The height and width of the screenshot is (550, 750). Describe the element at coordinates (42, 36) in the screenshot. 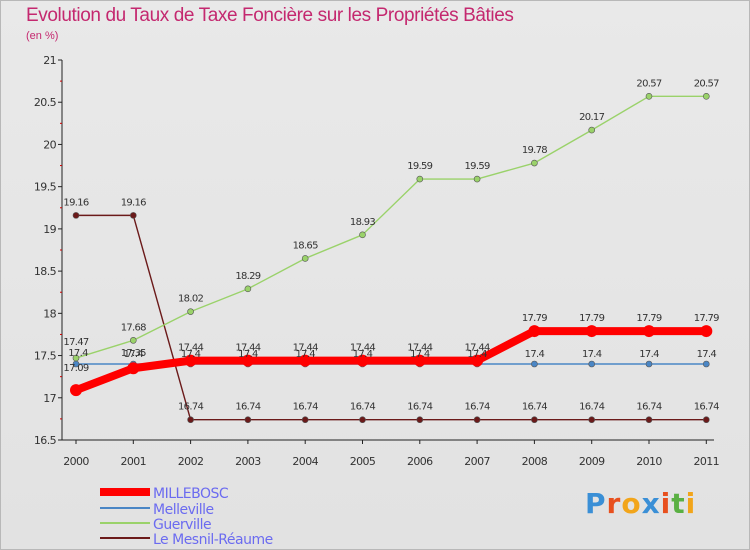

I see `chart-subtitle: (en %)` at that location.